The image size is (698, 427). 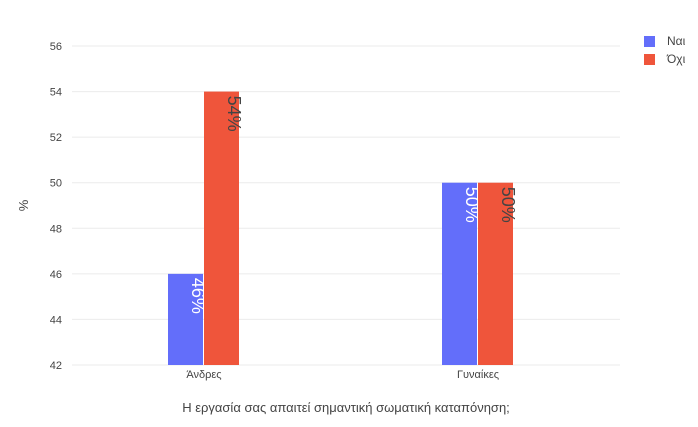 What do you see at coordinates (56, 206) in the screenshot?
I see `y-axis-ticks: 42 44 46 48 50 52 54 56` at bounding box center [56, 206].